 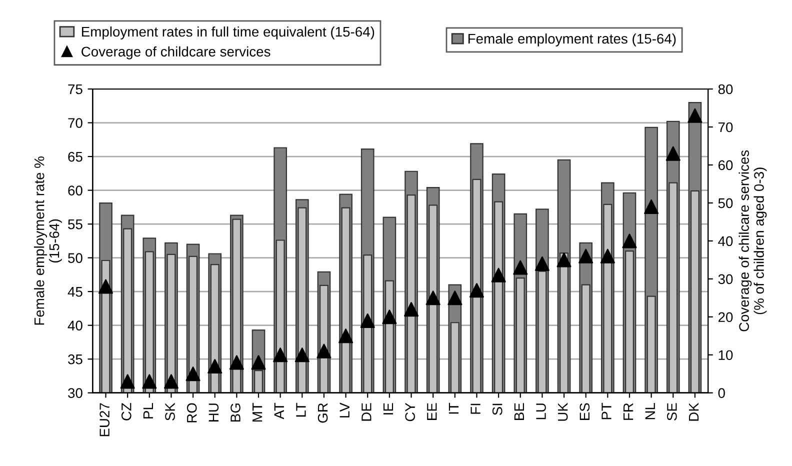 I want to click on x-tick-label: IT, so click(x=453, y=408).